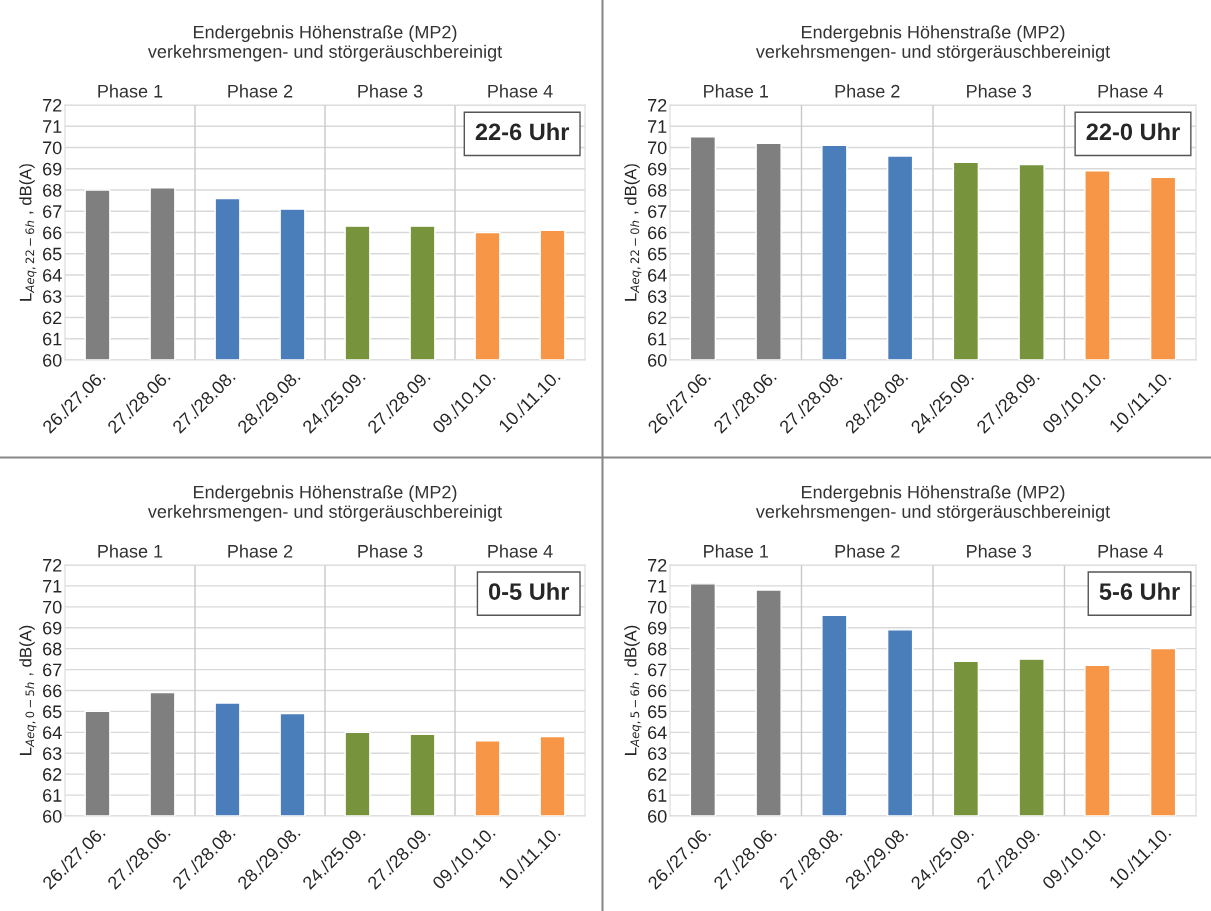  I want to click on y-axis-title: L$_{Aeq,0−5h}$ , dB(A), so click(28, 690).